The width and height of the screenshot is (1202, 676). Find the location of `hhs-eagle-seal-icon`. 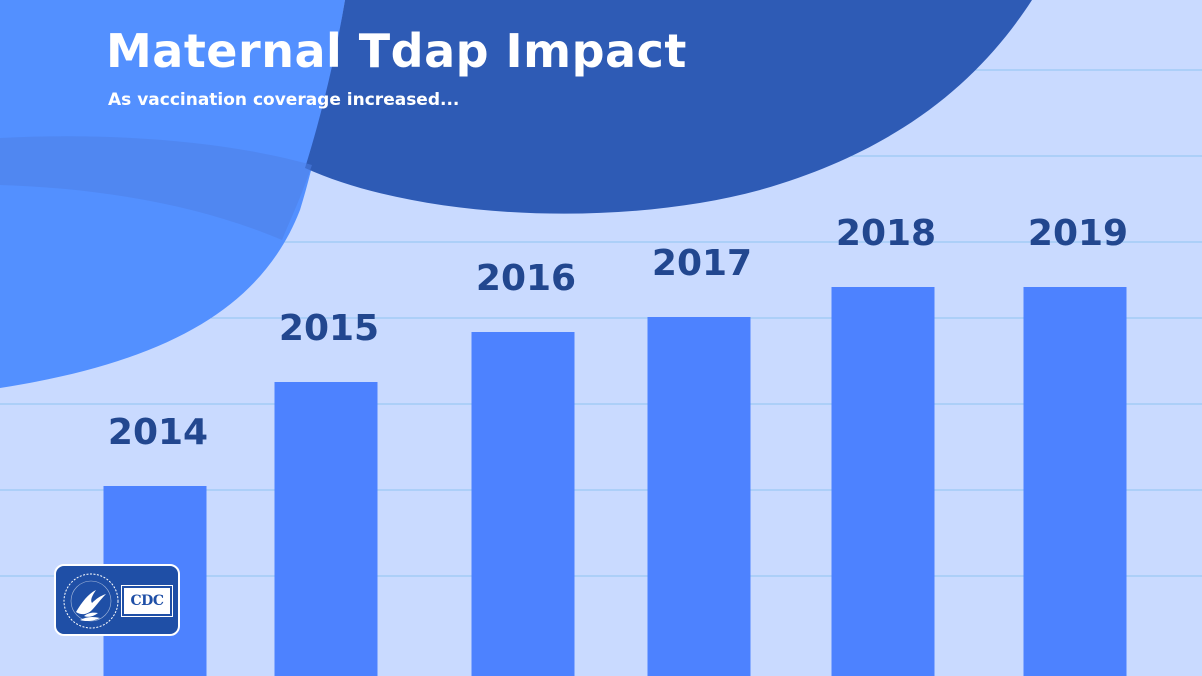

hhs-eagle-seal-icon is located at coordinates (91, 601).